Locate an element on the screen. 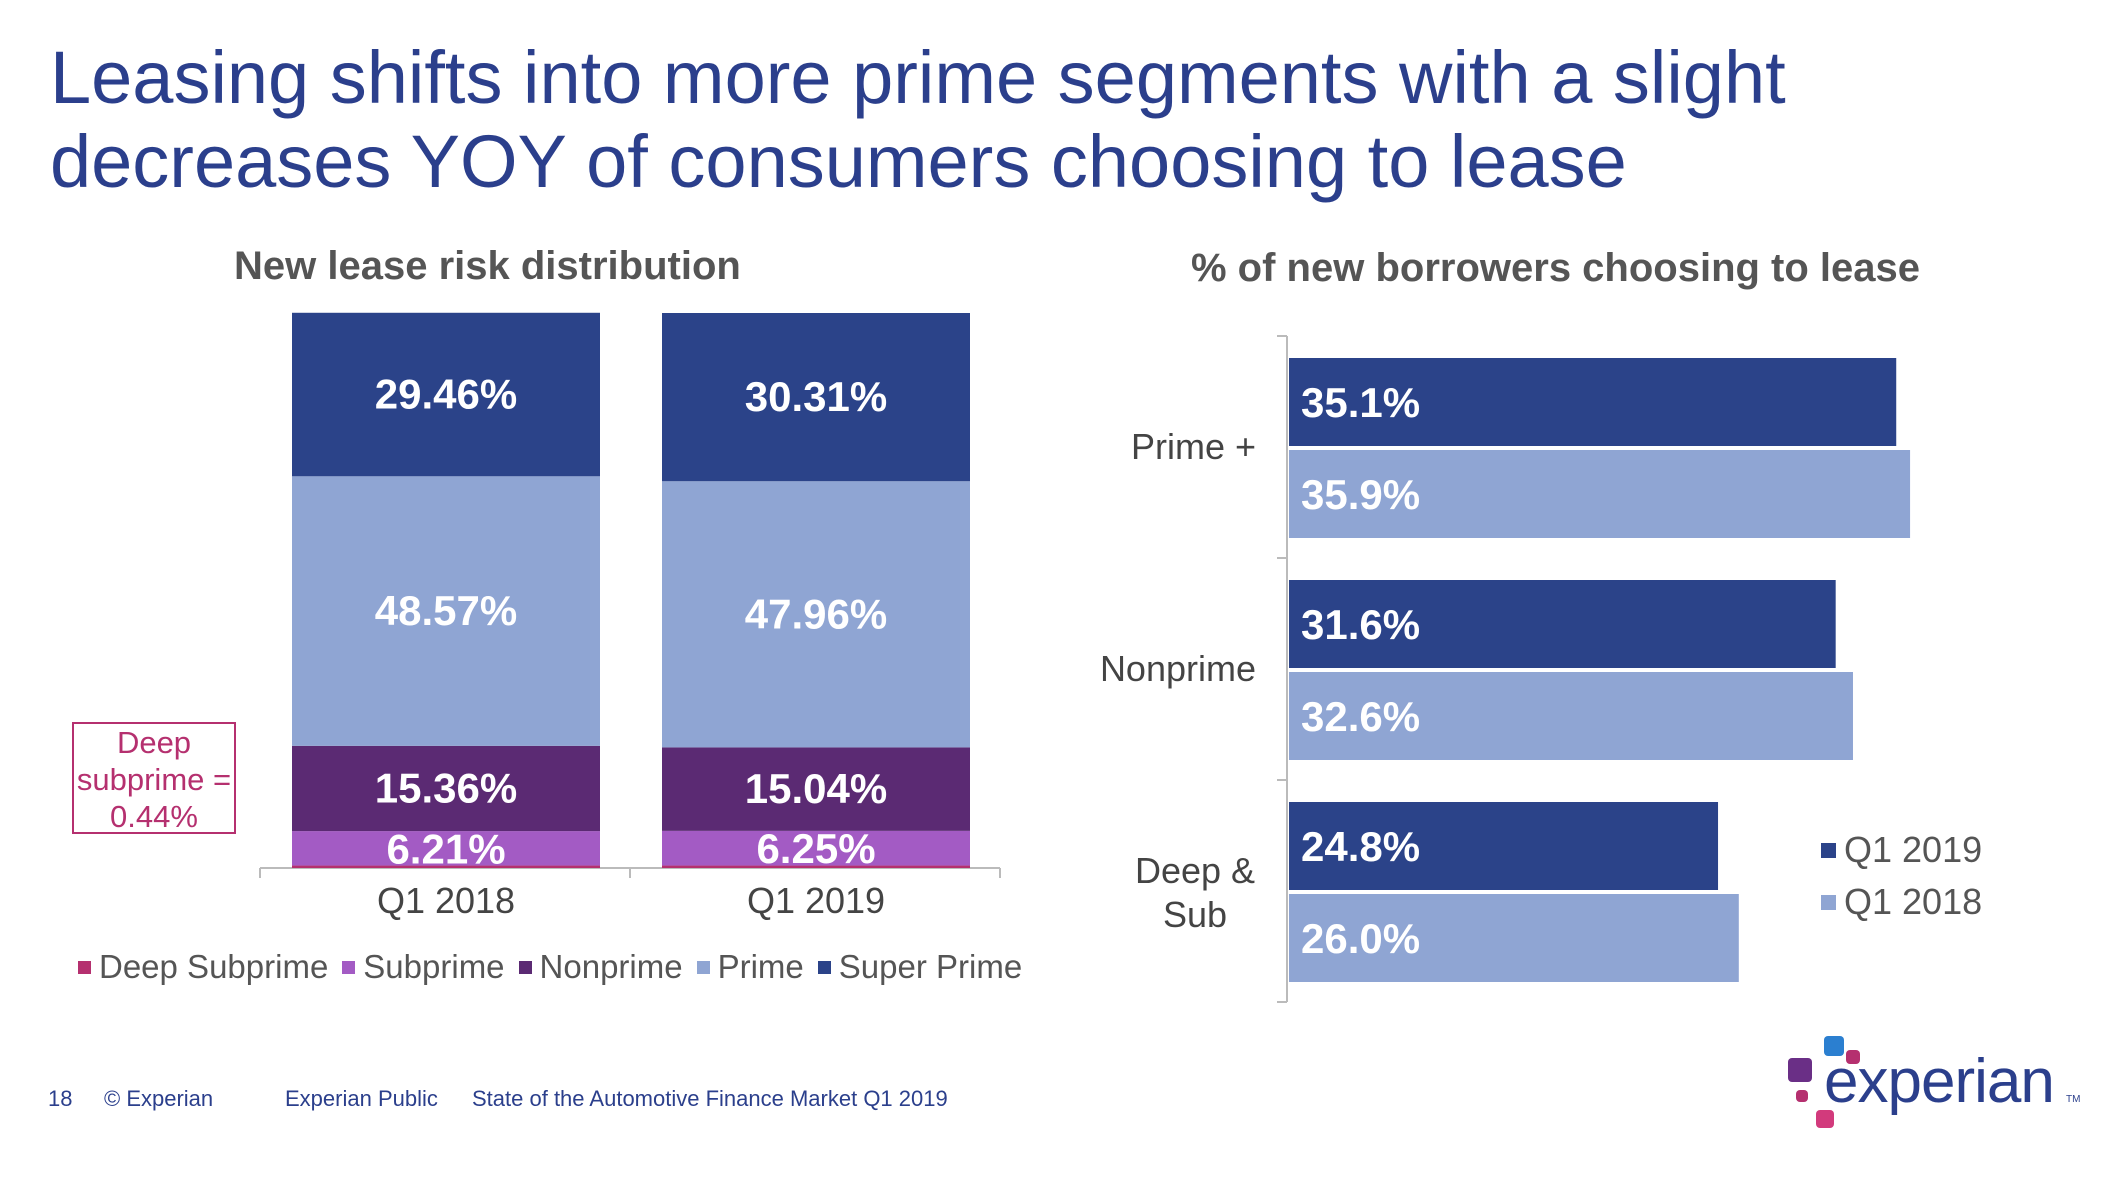 Image resolution: width=2122 pixels, height=1182 pixels. data-label-nonprime-q1-2018: 15.36% is located at coordinates (446, 787).